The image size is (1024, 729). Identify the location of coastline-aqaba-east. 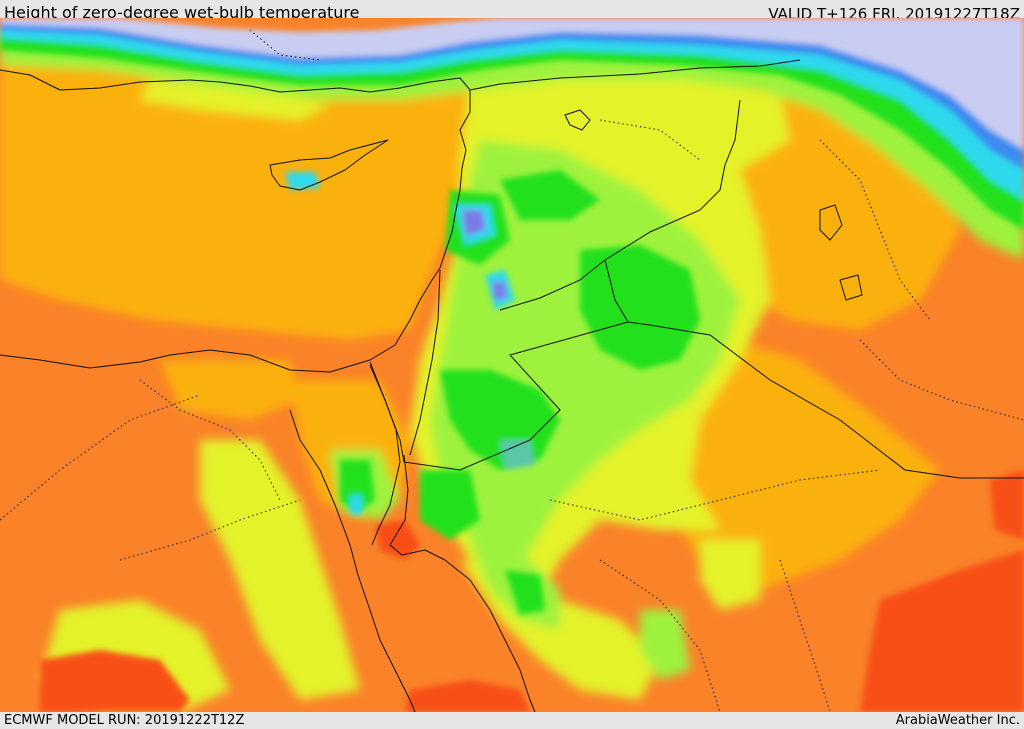
(462, 583).